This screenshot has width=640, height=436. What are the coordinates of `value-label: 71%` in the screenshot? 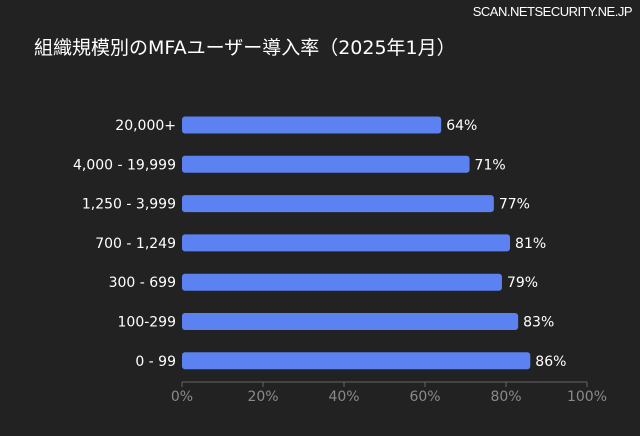 It's located at (490, 165).